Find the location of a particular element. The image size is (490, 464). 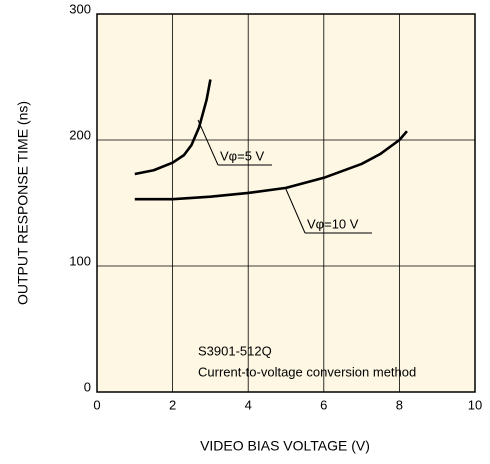

annotation: Current-to-voltage conversion method is located at coordinates (307, 371).